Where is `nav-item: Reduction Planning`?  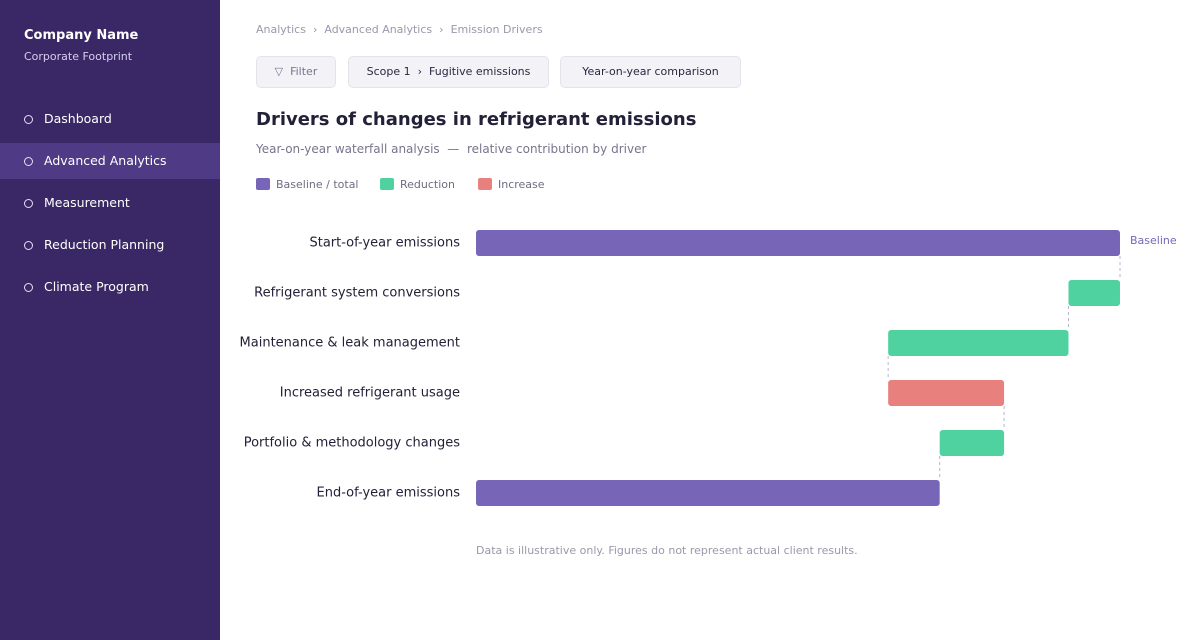 nav-item: Reduction Planning is located at coordinates (110, 245).